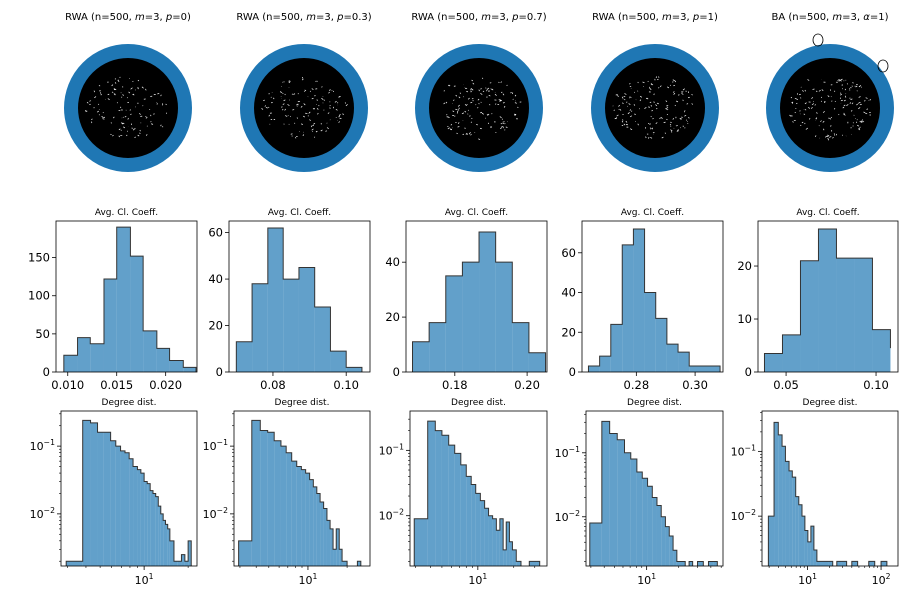  What do you see at coordinates (476, 213) in the screenshot?
I see `panel-title: Avg. Cl. Coeff.` at bounding box center [476, 213].